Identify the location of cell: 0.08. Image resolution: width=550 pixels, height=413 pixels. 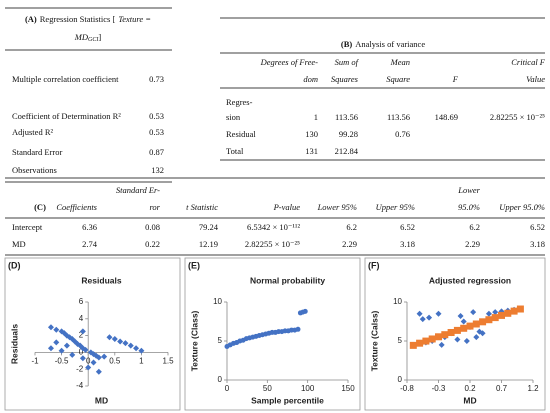
(152, 227).